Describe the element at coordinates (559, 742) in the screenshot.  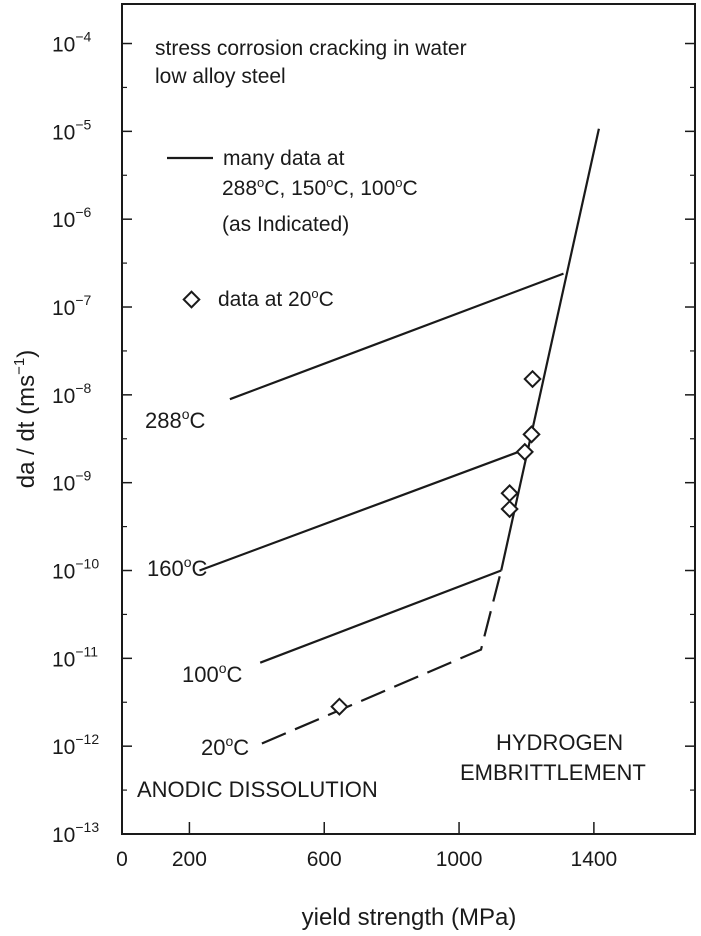
I see `hydrogen-label: HYDROGEN` at that location.